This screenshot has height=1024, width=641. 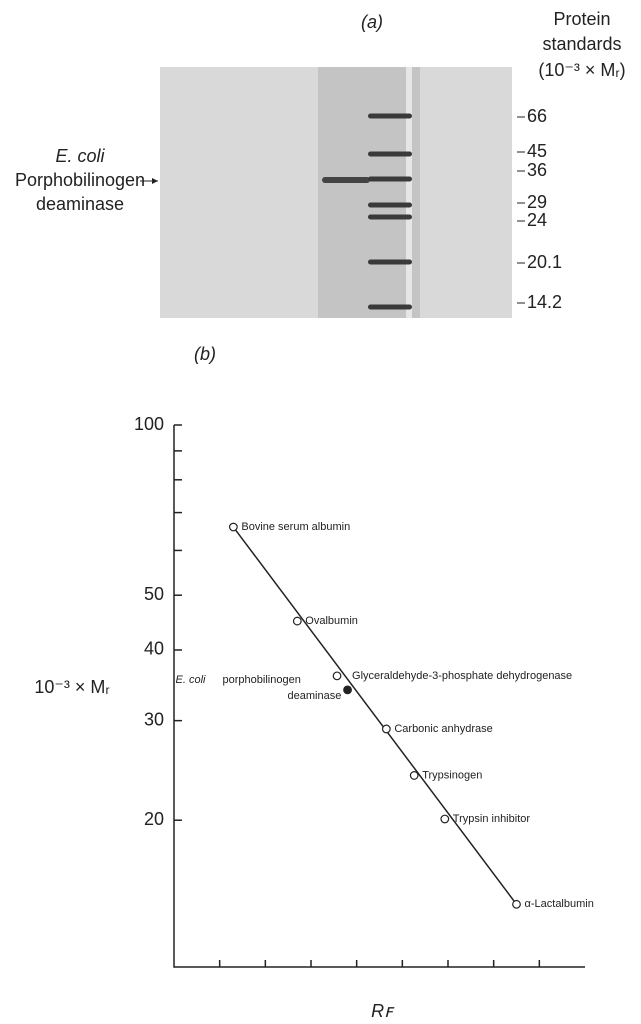 I want to click on standards-title: (10⁻³ × Mᵣ), so click(x=581, y=70).